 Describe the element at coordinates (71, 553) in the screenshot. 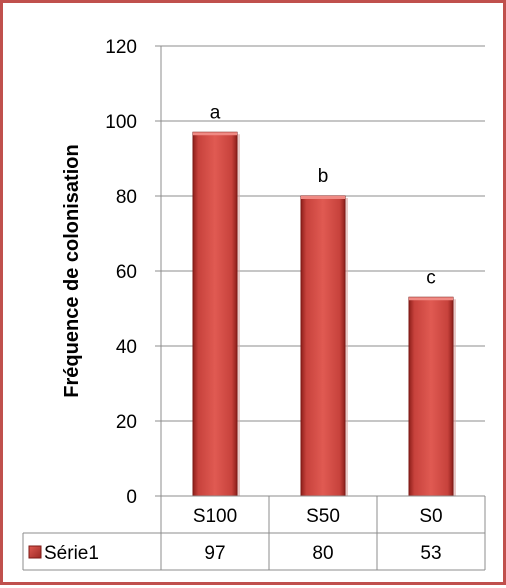

I see `legend-label: Série1` at that location.